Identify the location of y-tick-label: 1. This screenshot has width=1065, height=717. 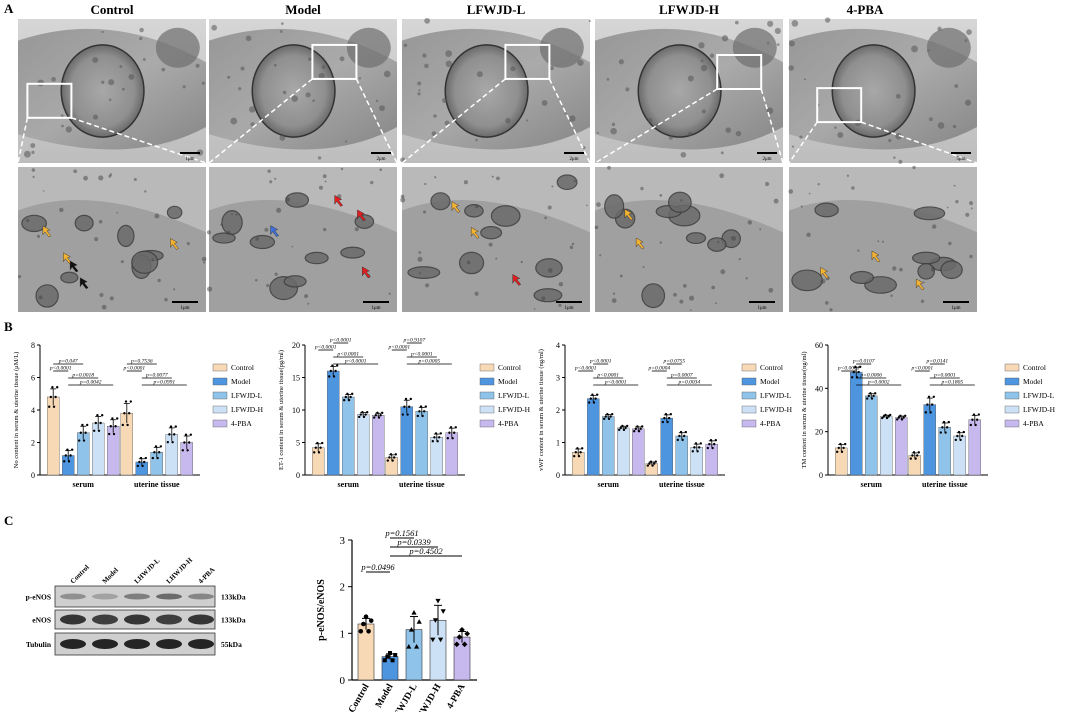
(343, 634).